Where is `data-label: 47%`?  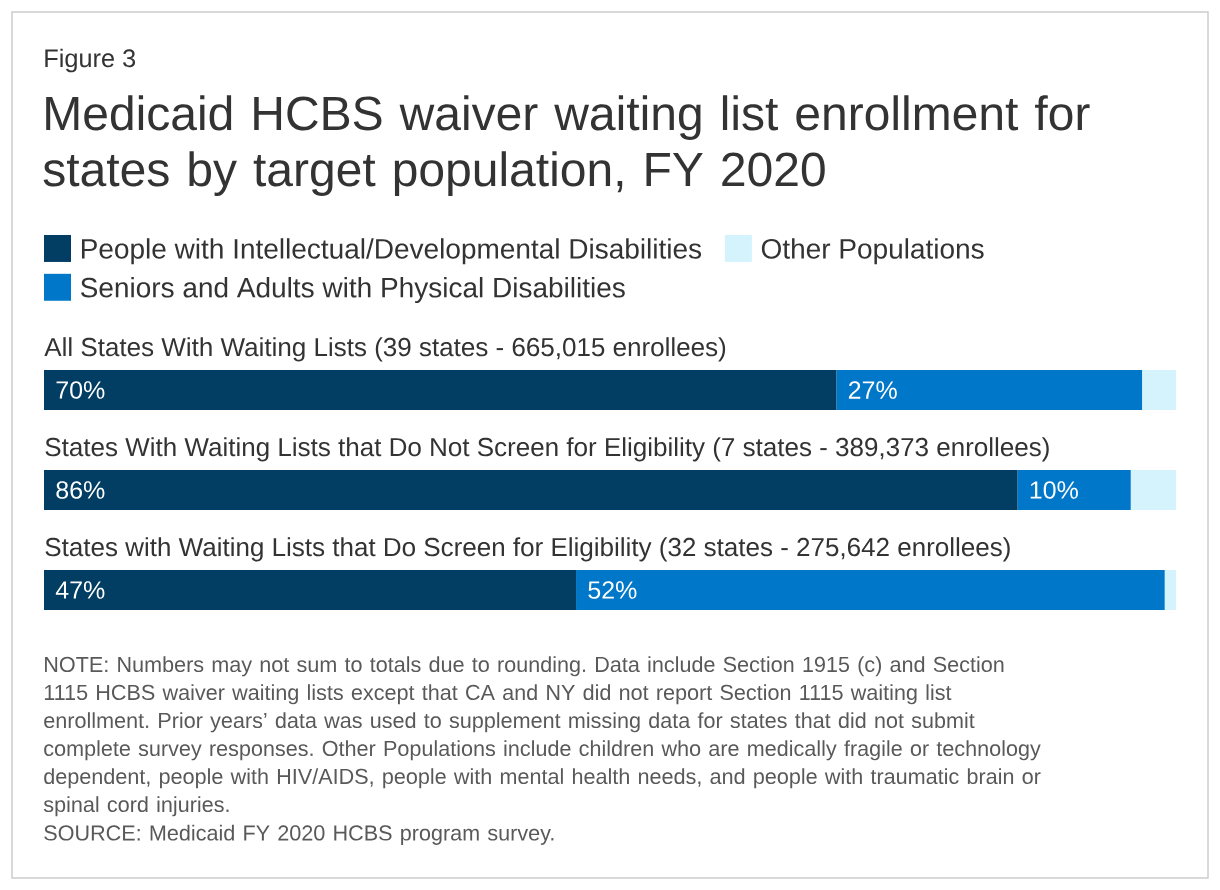 data-label: 47% is located at coordinates (80, 590).